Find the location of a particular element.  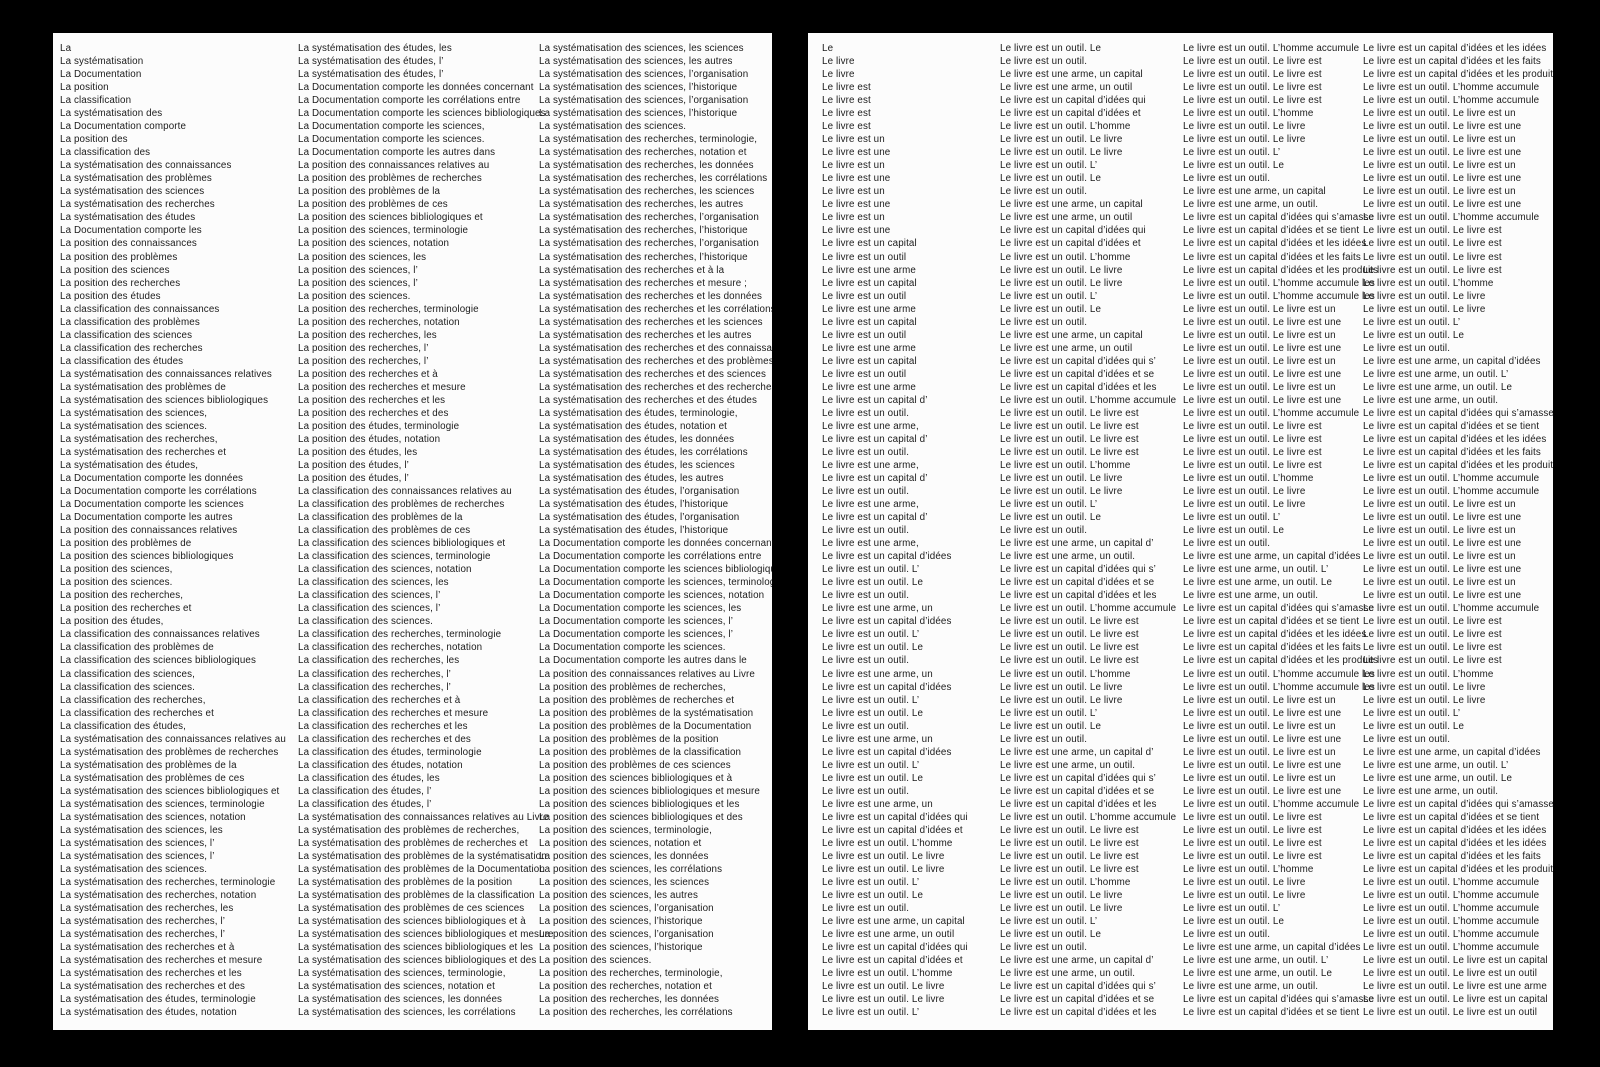

text-line: La position des recherches, notation is located at coordinates (379, 322).